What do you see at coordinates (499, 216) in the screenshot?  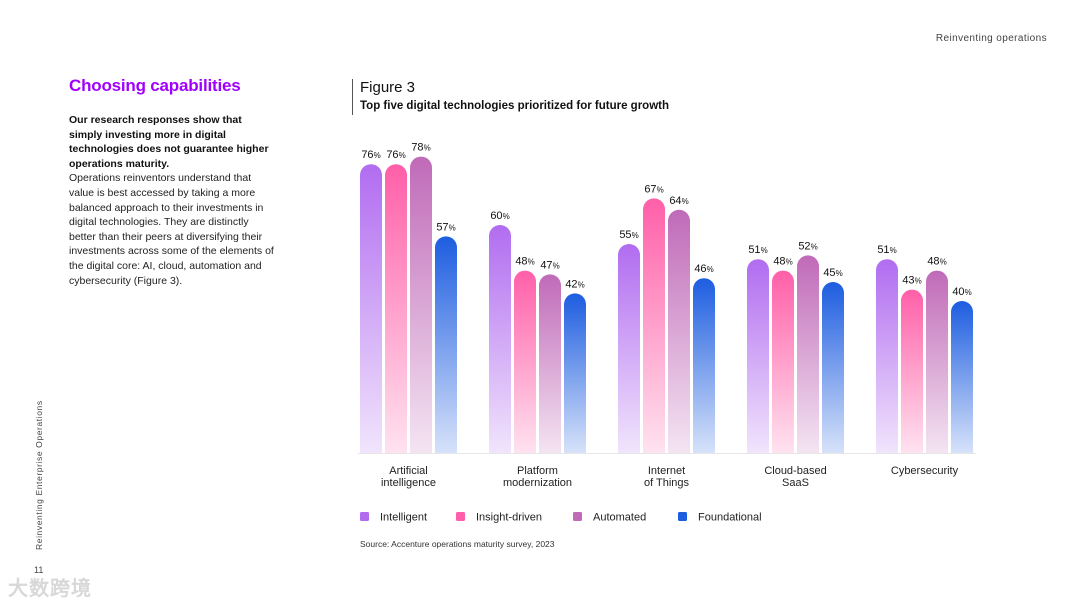 I see `data-label: 60%` at bounding box center [499, 216].